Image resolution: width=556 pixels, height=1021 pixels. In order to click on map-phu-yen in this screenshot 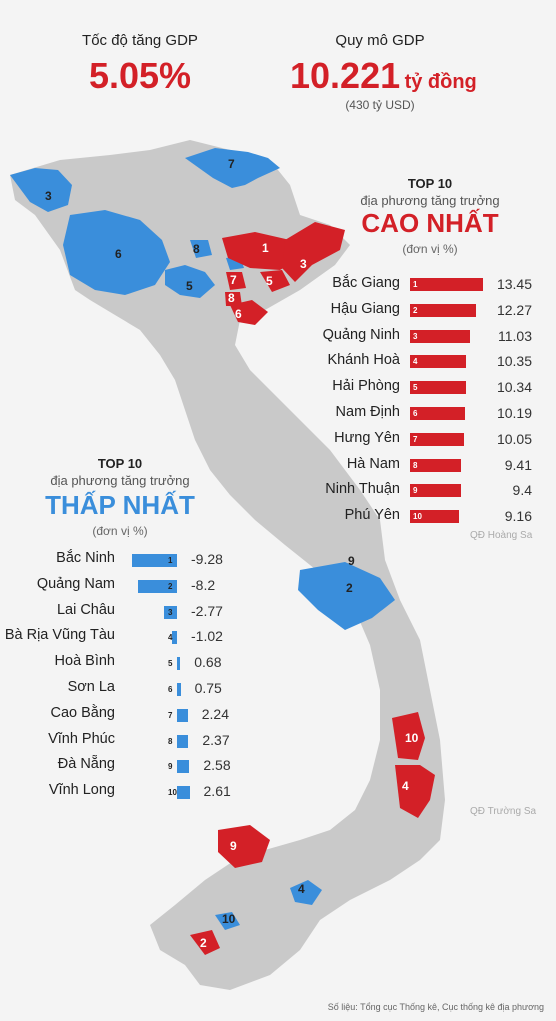, I will do `click(408, 736)`.